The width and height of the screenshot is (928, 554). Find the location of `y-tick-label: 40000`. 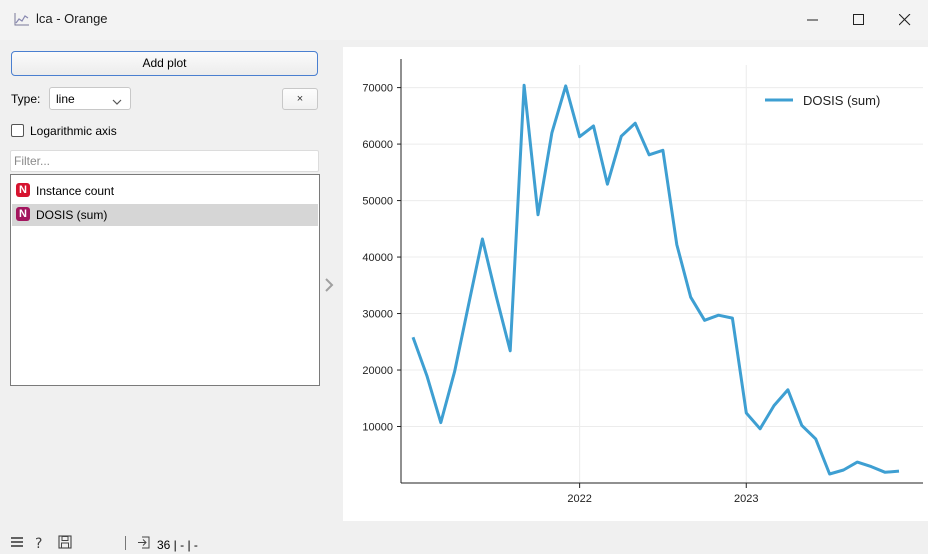

y-tick-label: 40000 is located at coordinates (377, 258).